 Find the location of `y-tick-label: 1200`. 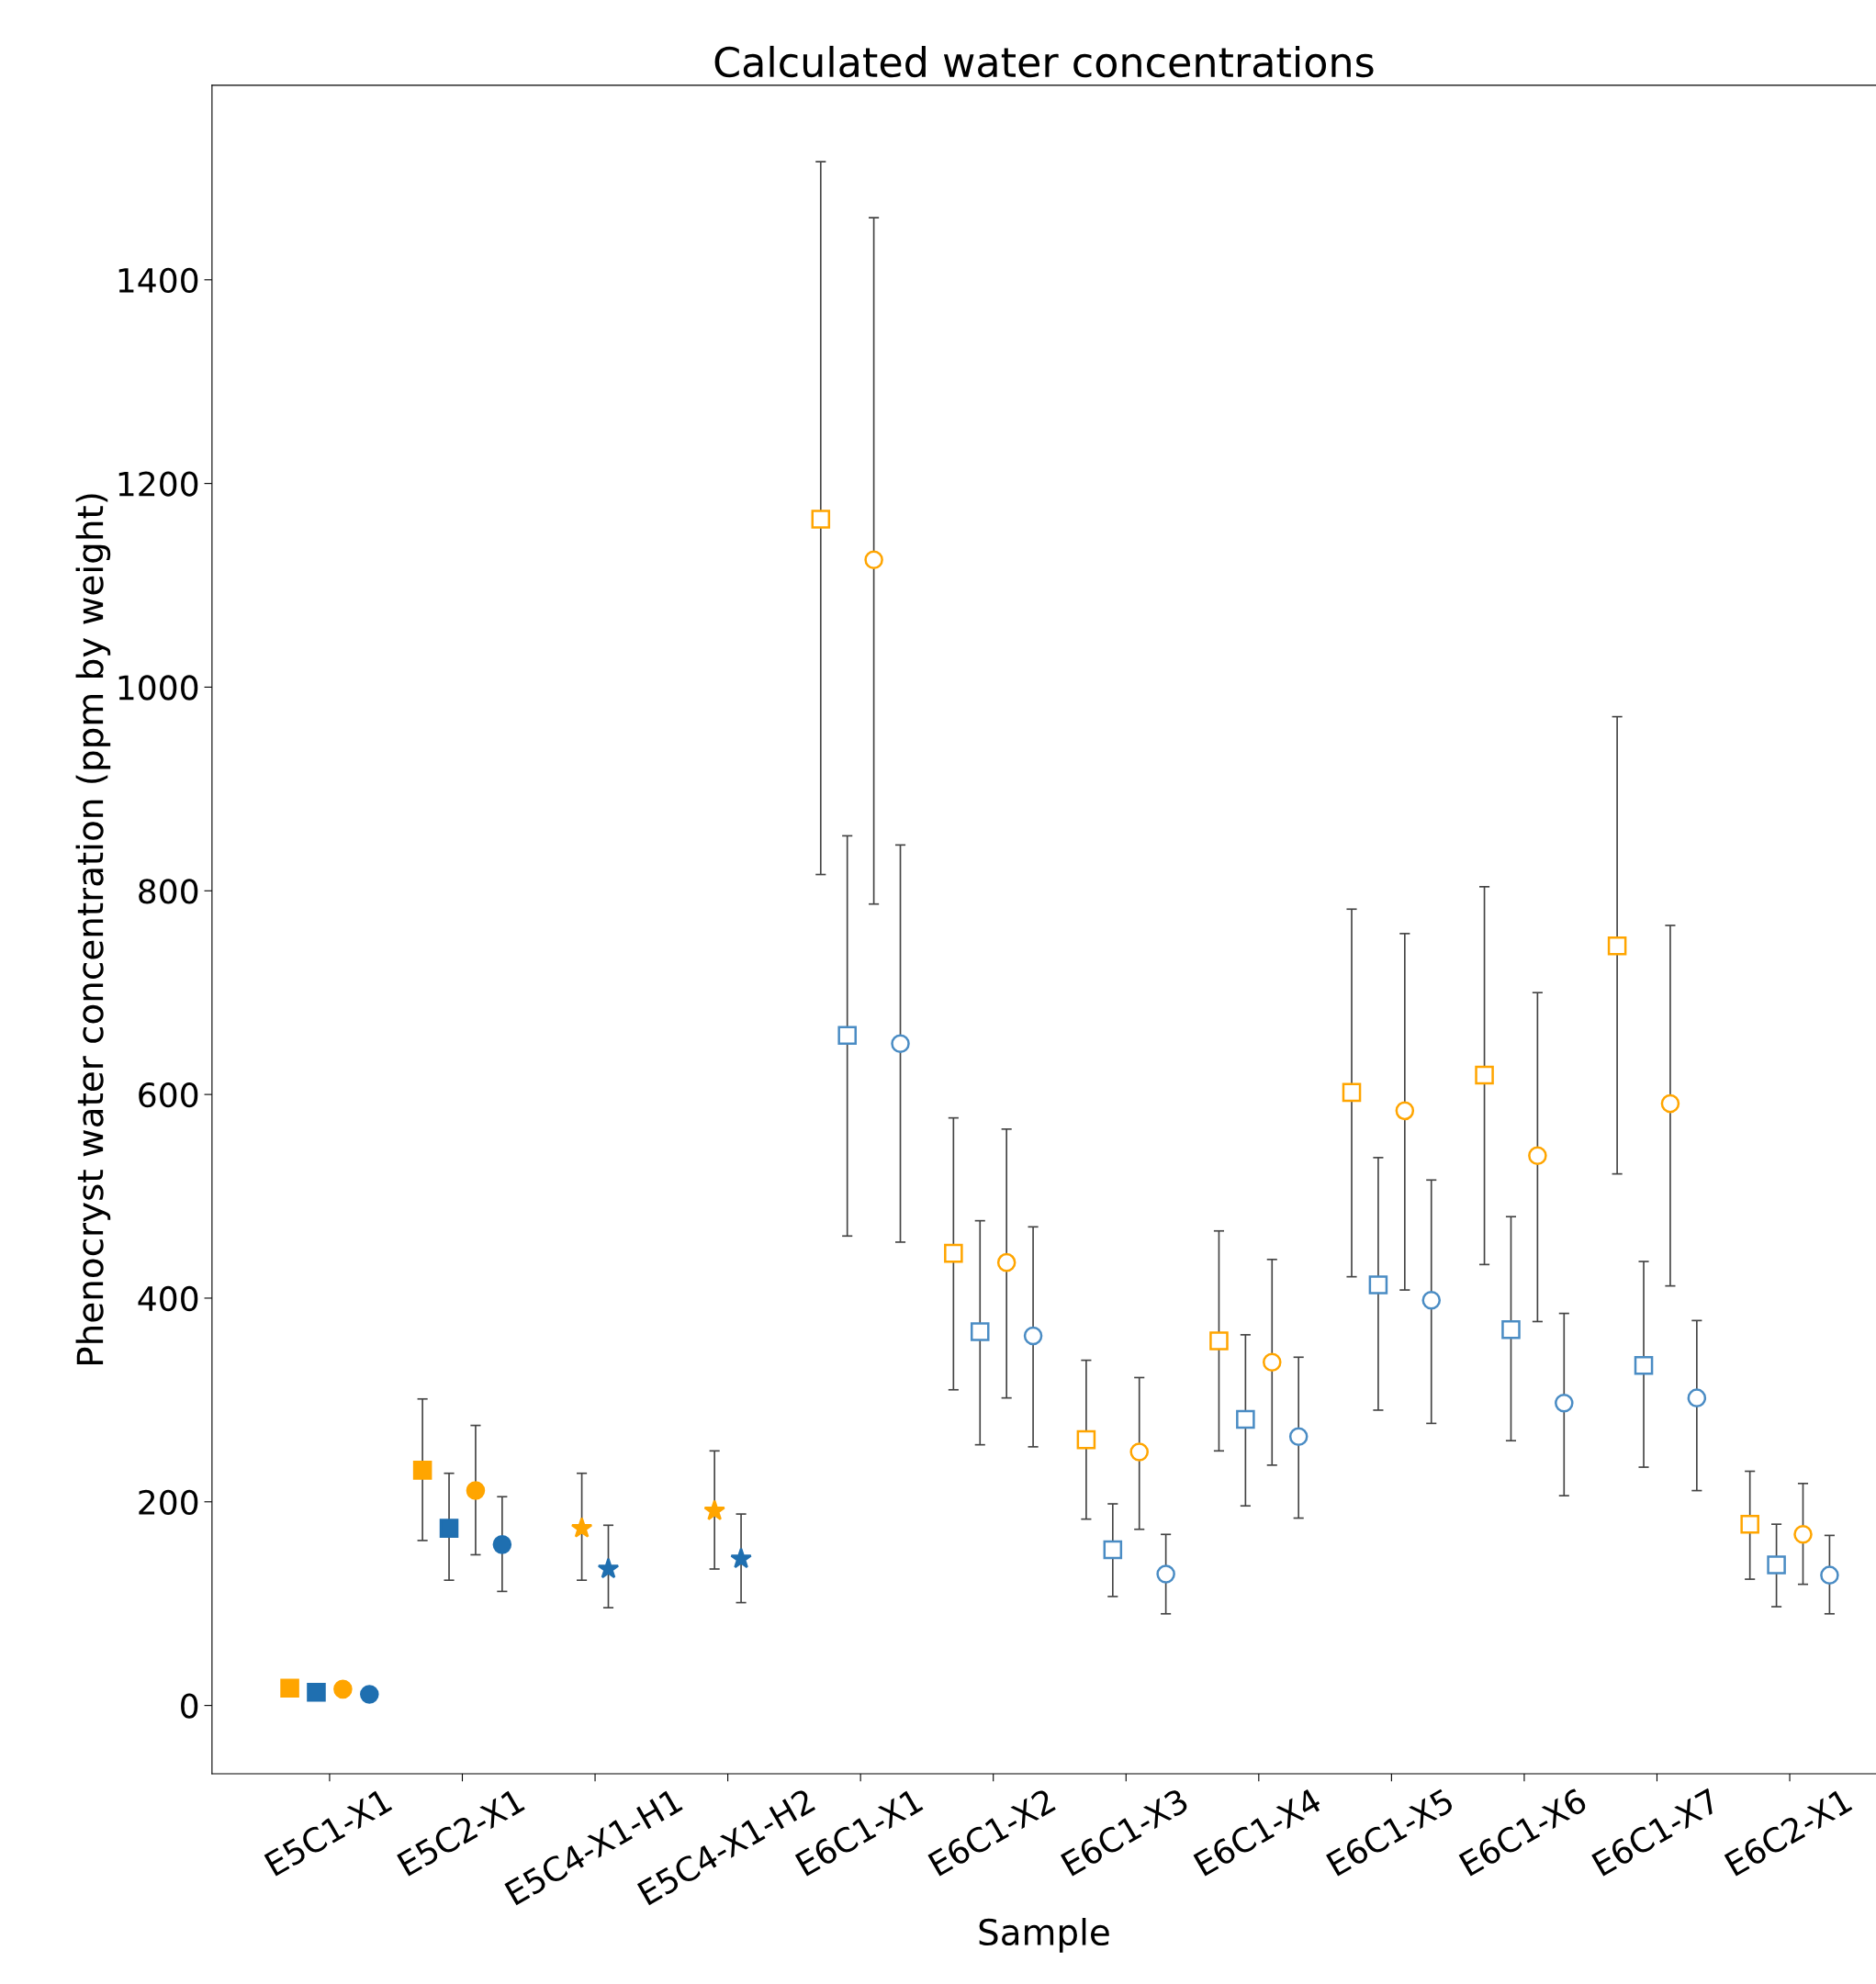

y-tick-label: 1200 is located at coordinates (158, 484).